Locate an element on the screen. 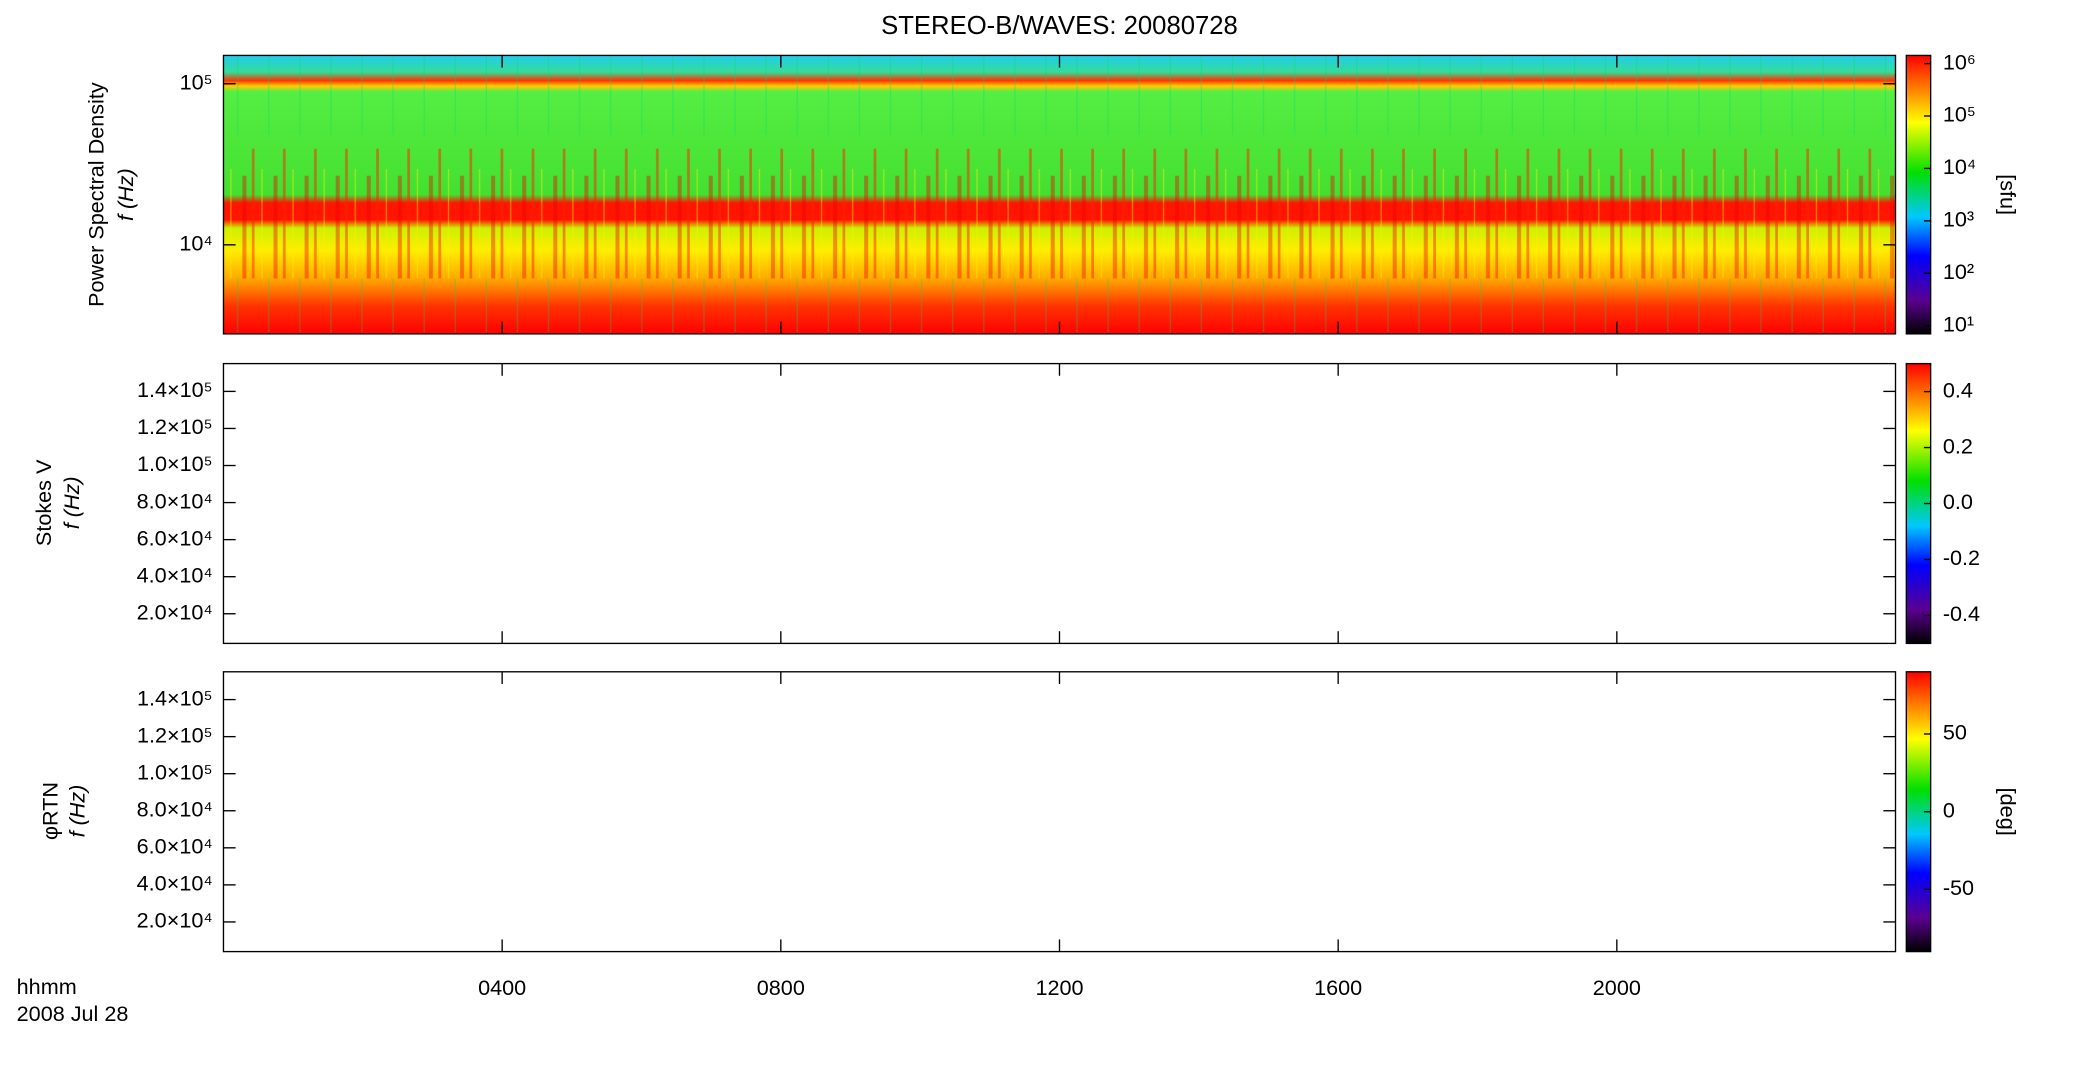  colorbar-tick-label: 10¹ is located at coordinates (1958, 323).